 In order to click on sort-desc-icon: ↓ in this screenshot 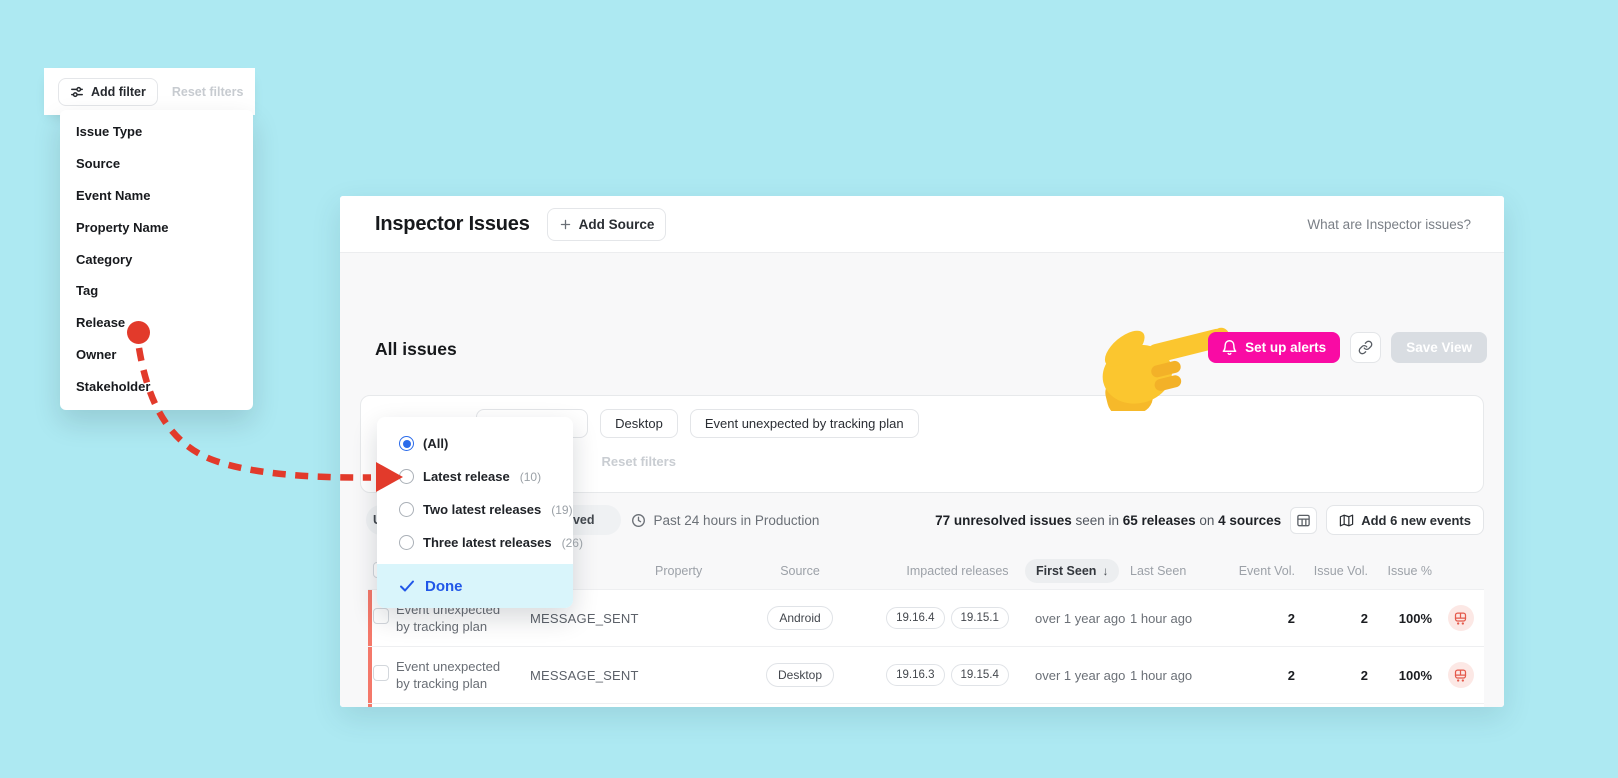, I will do `click(1105, 571)`.